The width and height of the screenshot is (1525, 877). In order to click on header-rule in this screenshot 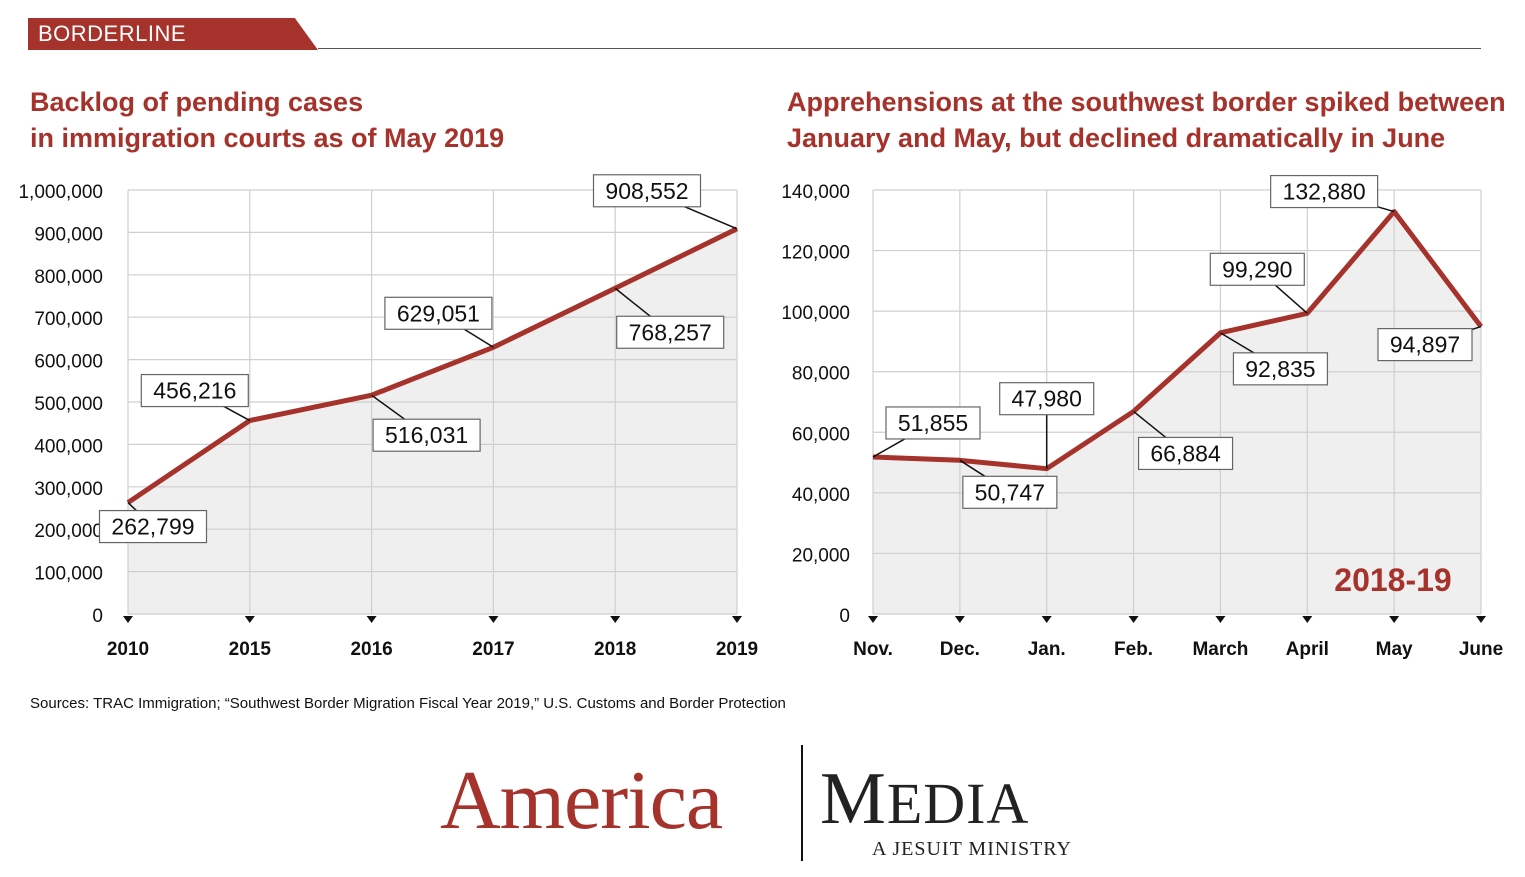, I will do `click(899, 48)`.